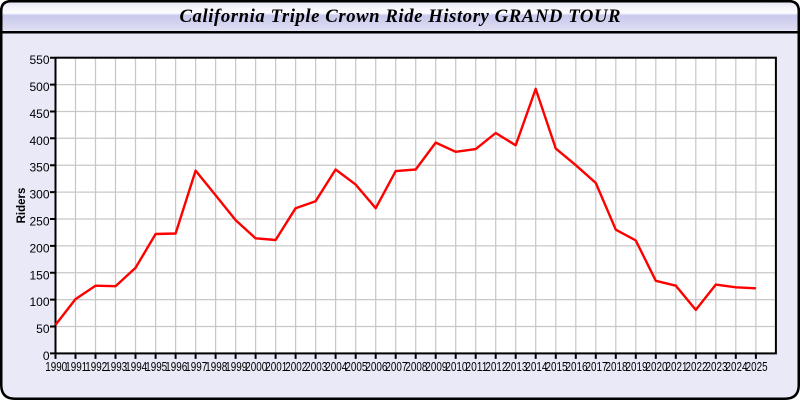 The height and width of the screenshot is (400, 800). Describe the element at coordinates (39, 248) in the screenshot. I see `svg-text: 200` at that location.